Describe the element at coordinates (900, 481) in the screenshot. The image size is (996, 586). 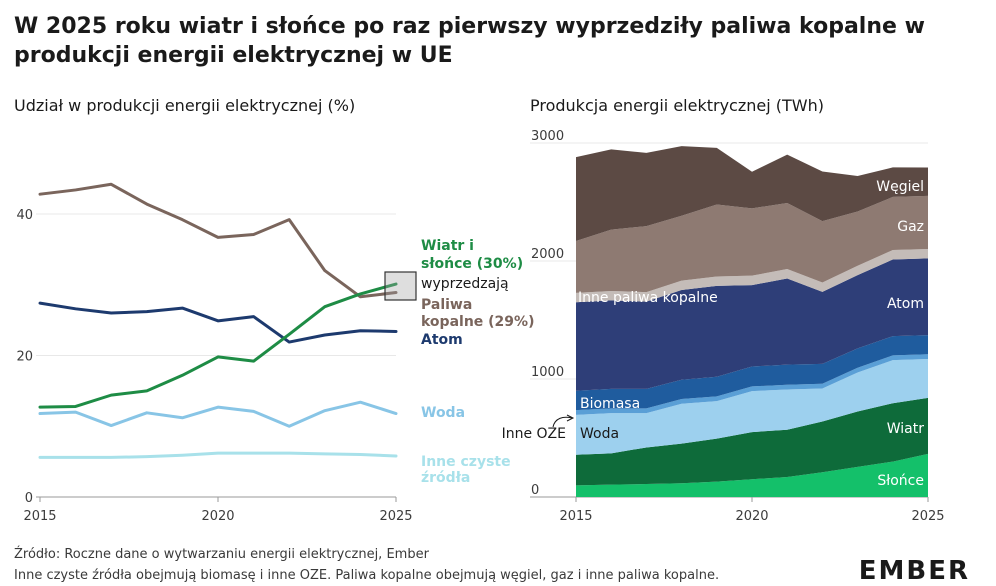
I see `label-solar: Słońce` at that location.